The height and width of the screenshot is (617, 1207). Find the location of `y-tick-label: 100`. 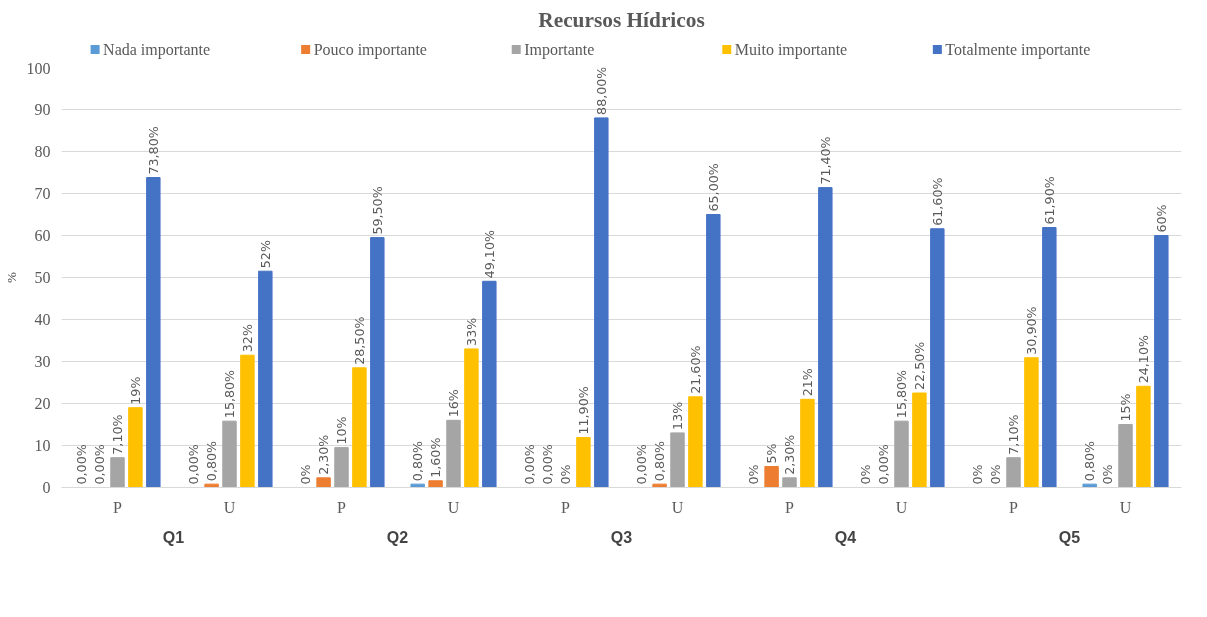

y-tick-label: 100 is located at coordinates (38, 68).